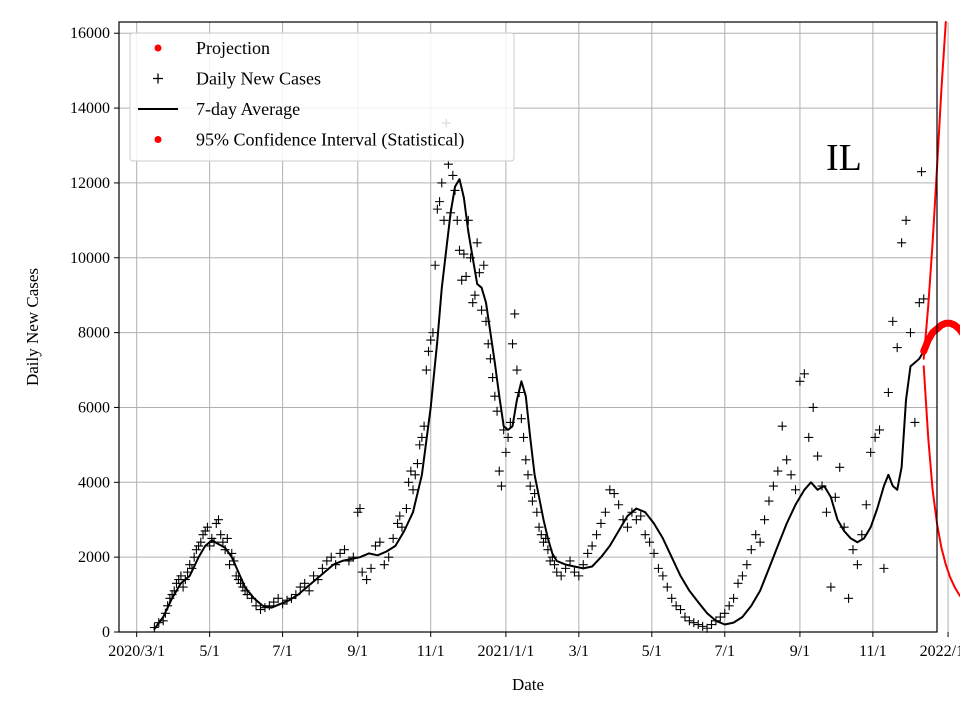 Image resolution: width=960 pixels, height=725 pixels. What do you see at coordinates (106, 632) in the screenshot?
I see `y-tick-label: 0` at bounding box center [106, 632].